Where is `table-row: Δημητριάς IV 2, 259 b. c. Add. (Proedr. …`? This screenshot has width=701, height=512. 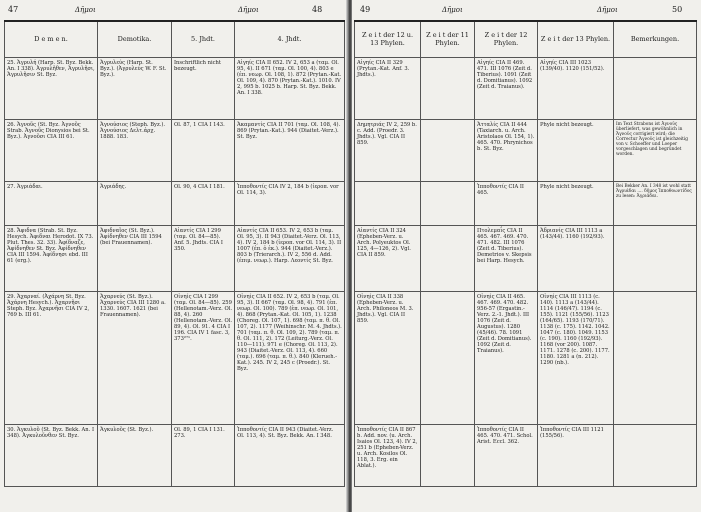 table-row: Δημητριάς IV 2, 259 b. c. Add. (Proedr. … is located at coordinates (525, 150).